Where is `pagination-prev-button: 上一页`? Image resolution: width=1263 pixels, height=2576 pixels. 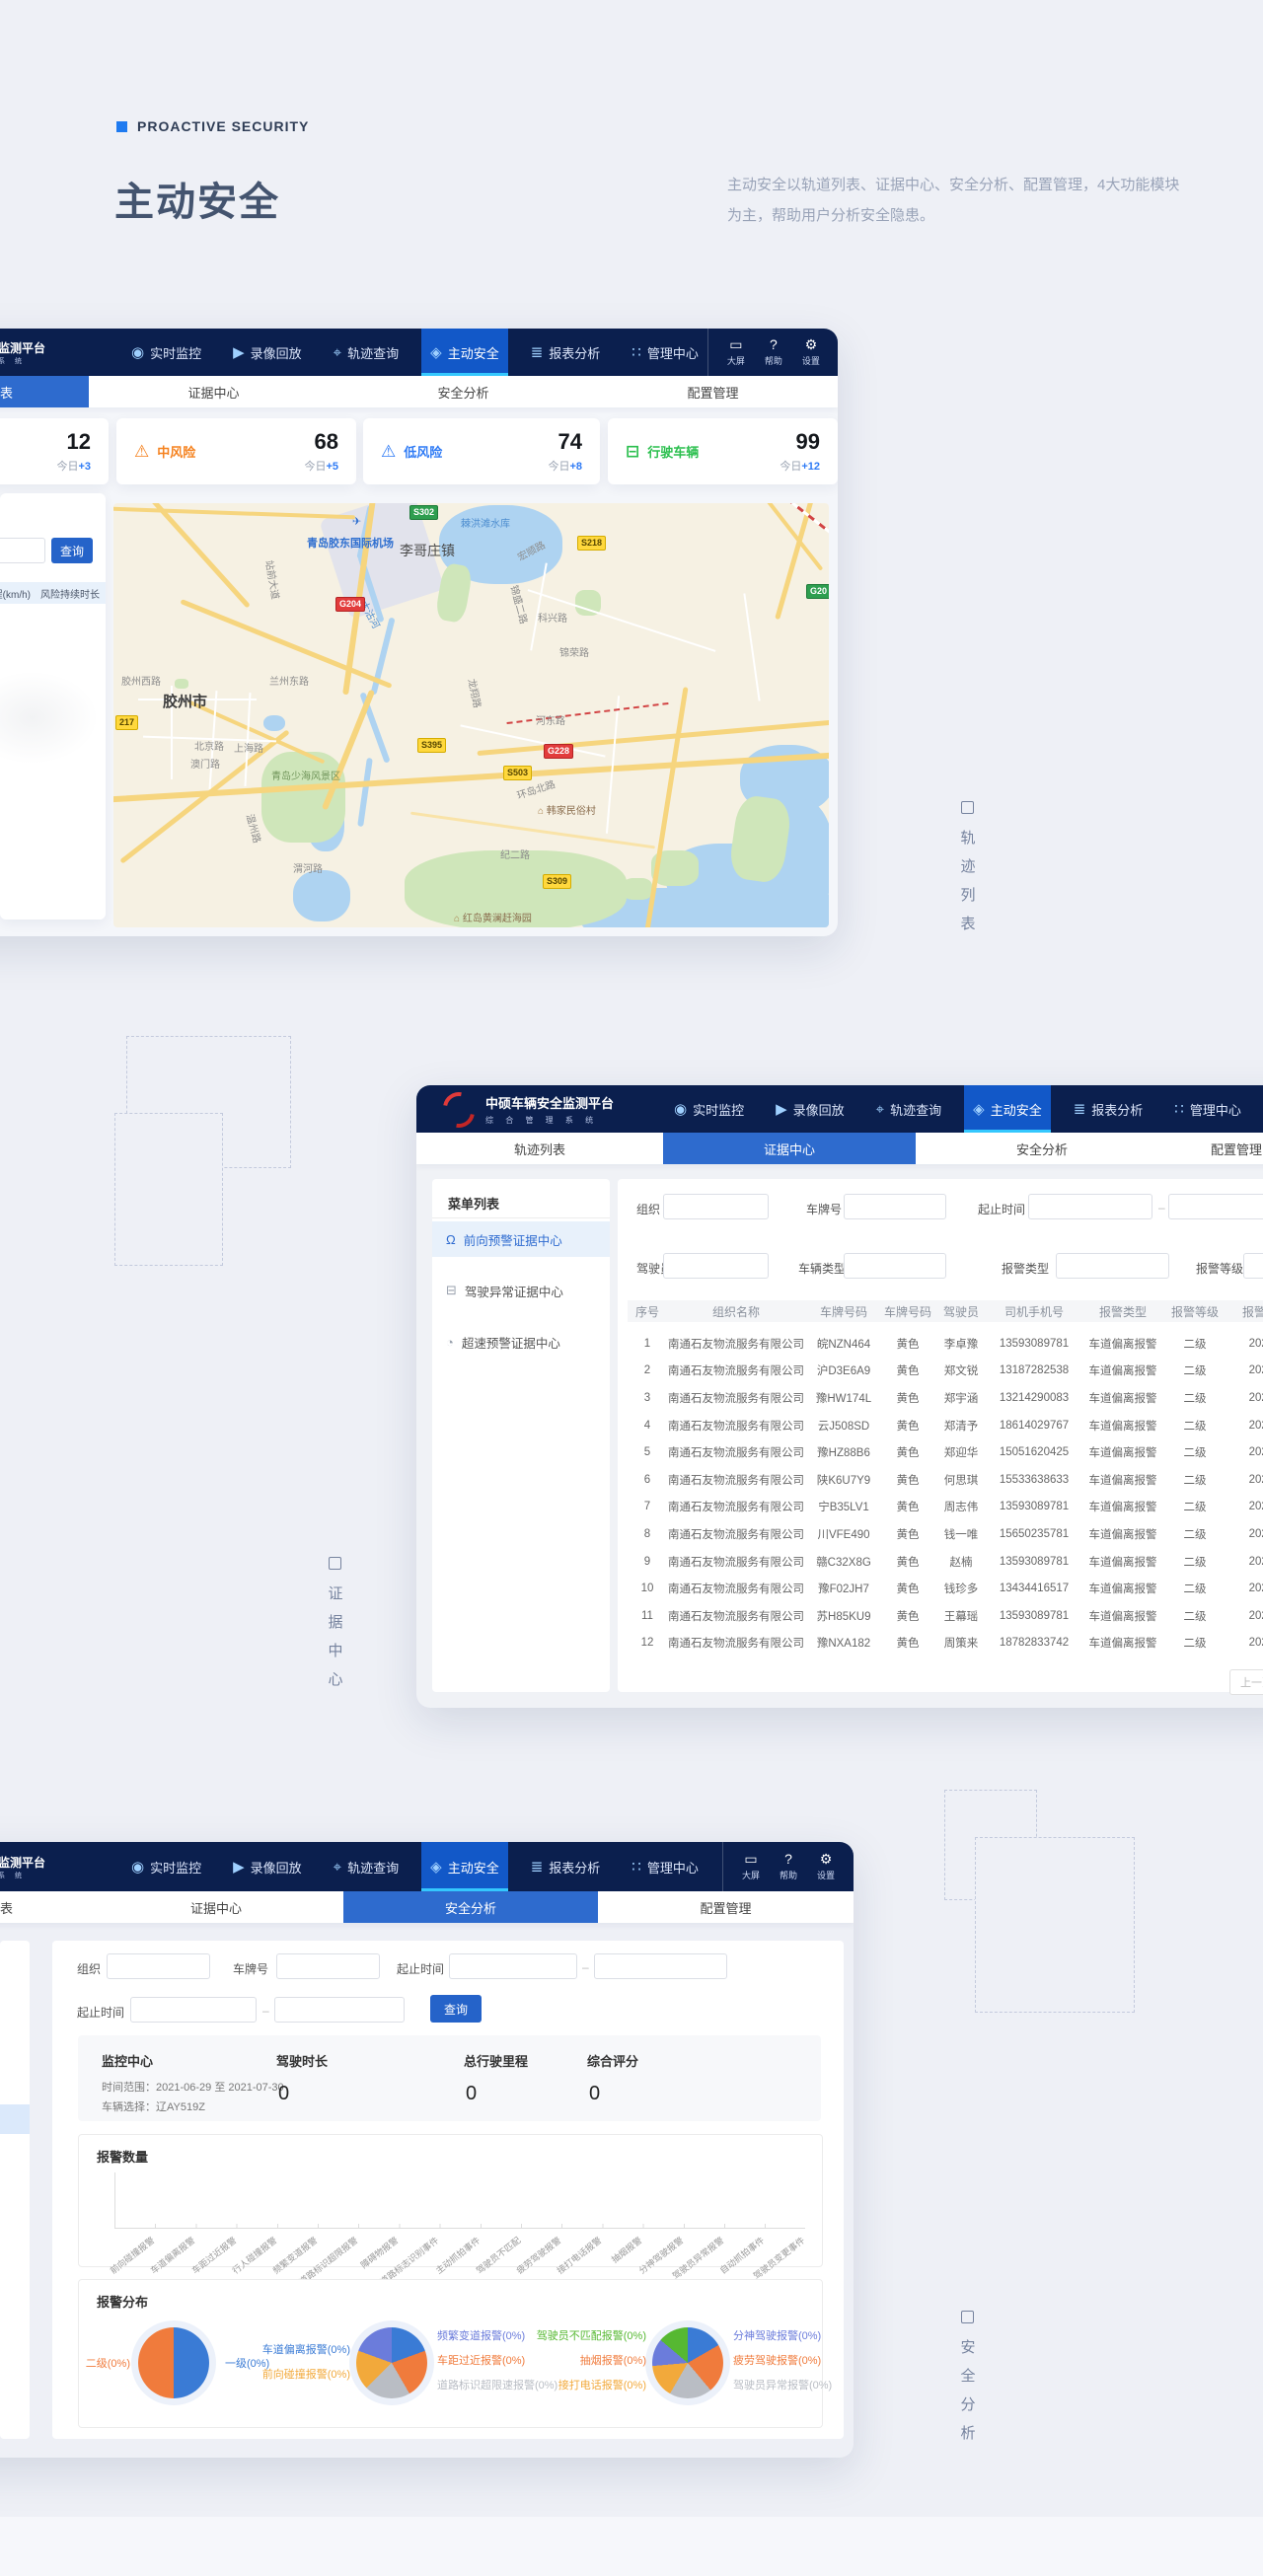
pagination-prev-button: 上一页 is located at coordinates (1246, 1682).